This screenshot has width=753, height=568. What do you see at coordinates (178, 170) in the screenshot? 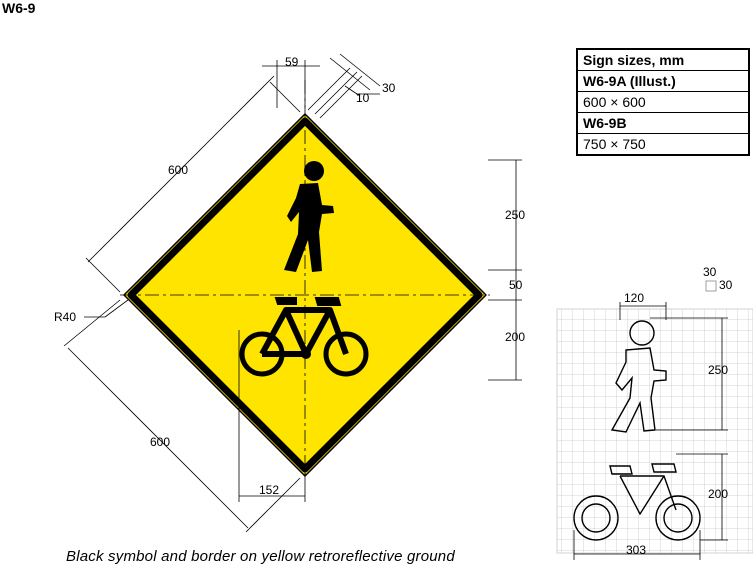
I see `dim-side-upper: 600` at bounding box center [178, 170].